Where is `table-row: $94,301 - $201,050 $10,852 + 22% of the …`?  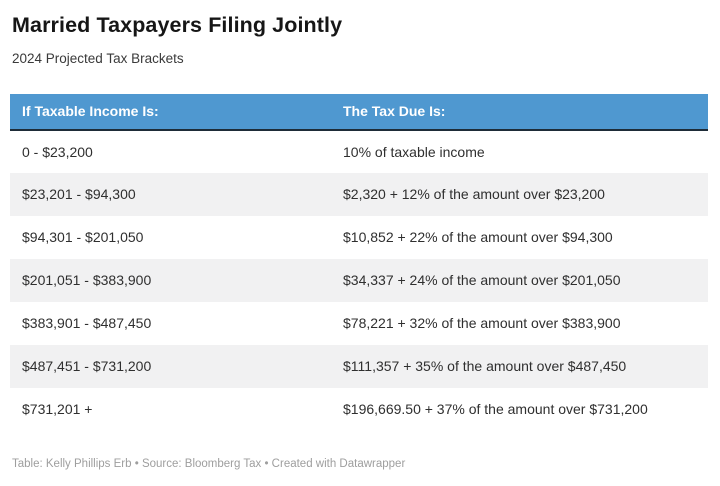 table-row: $94,301 - $201,050 $10,852 + 22% of the … is located at coordinates (359, 237).